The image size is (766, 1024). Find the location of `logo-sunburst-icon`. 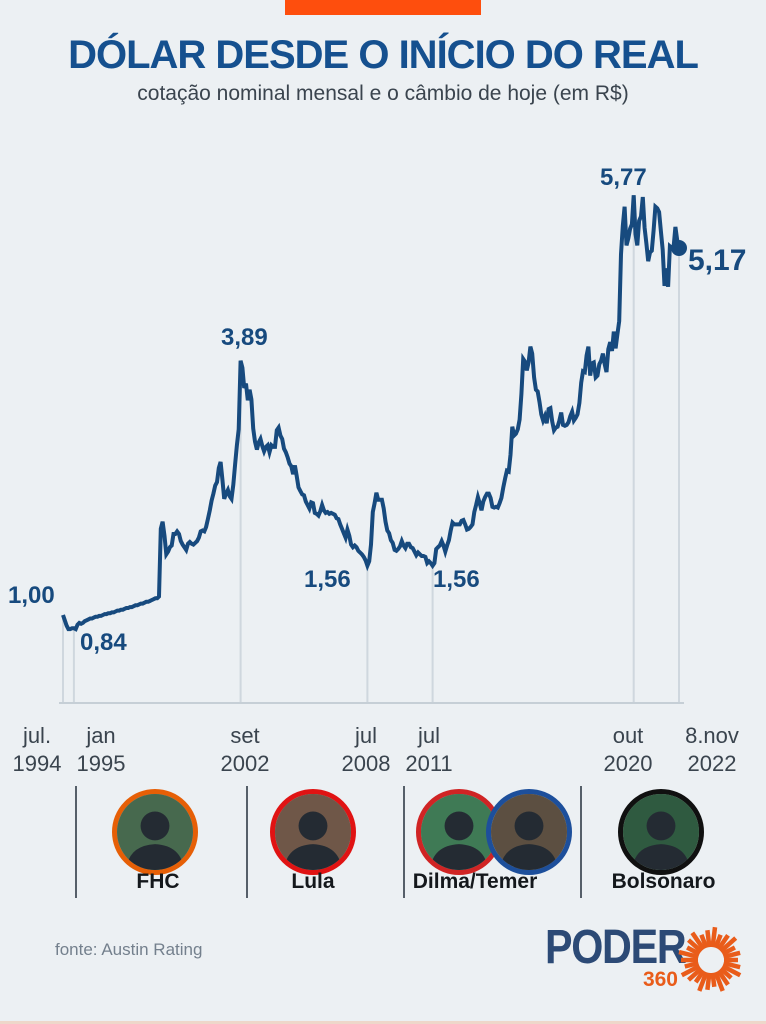

logo-sunburst-icon is located at coordinates (710, 959).